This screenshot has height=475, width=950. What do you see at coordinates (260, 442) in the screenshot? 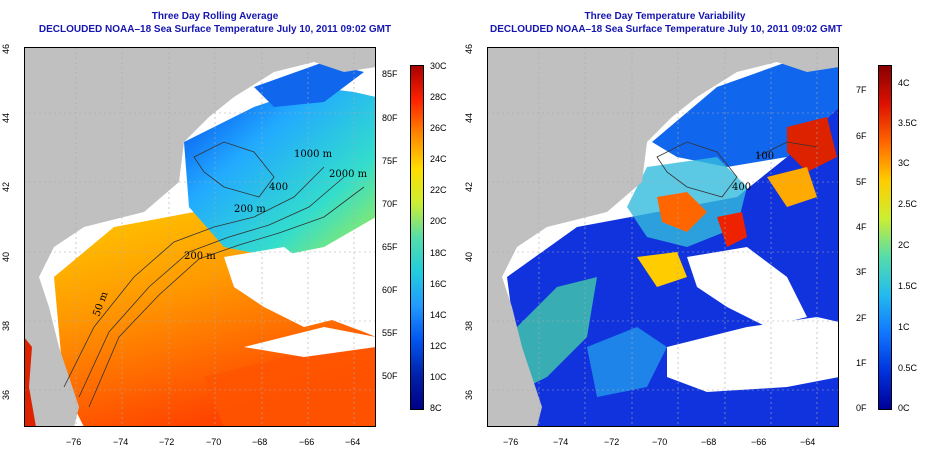
I see `left-x-tick-68: −68` at bounding box center [260, 442].